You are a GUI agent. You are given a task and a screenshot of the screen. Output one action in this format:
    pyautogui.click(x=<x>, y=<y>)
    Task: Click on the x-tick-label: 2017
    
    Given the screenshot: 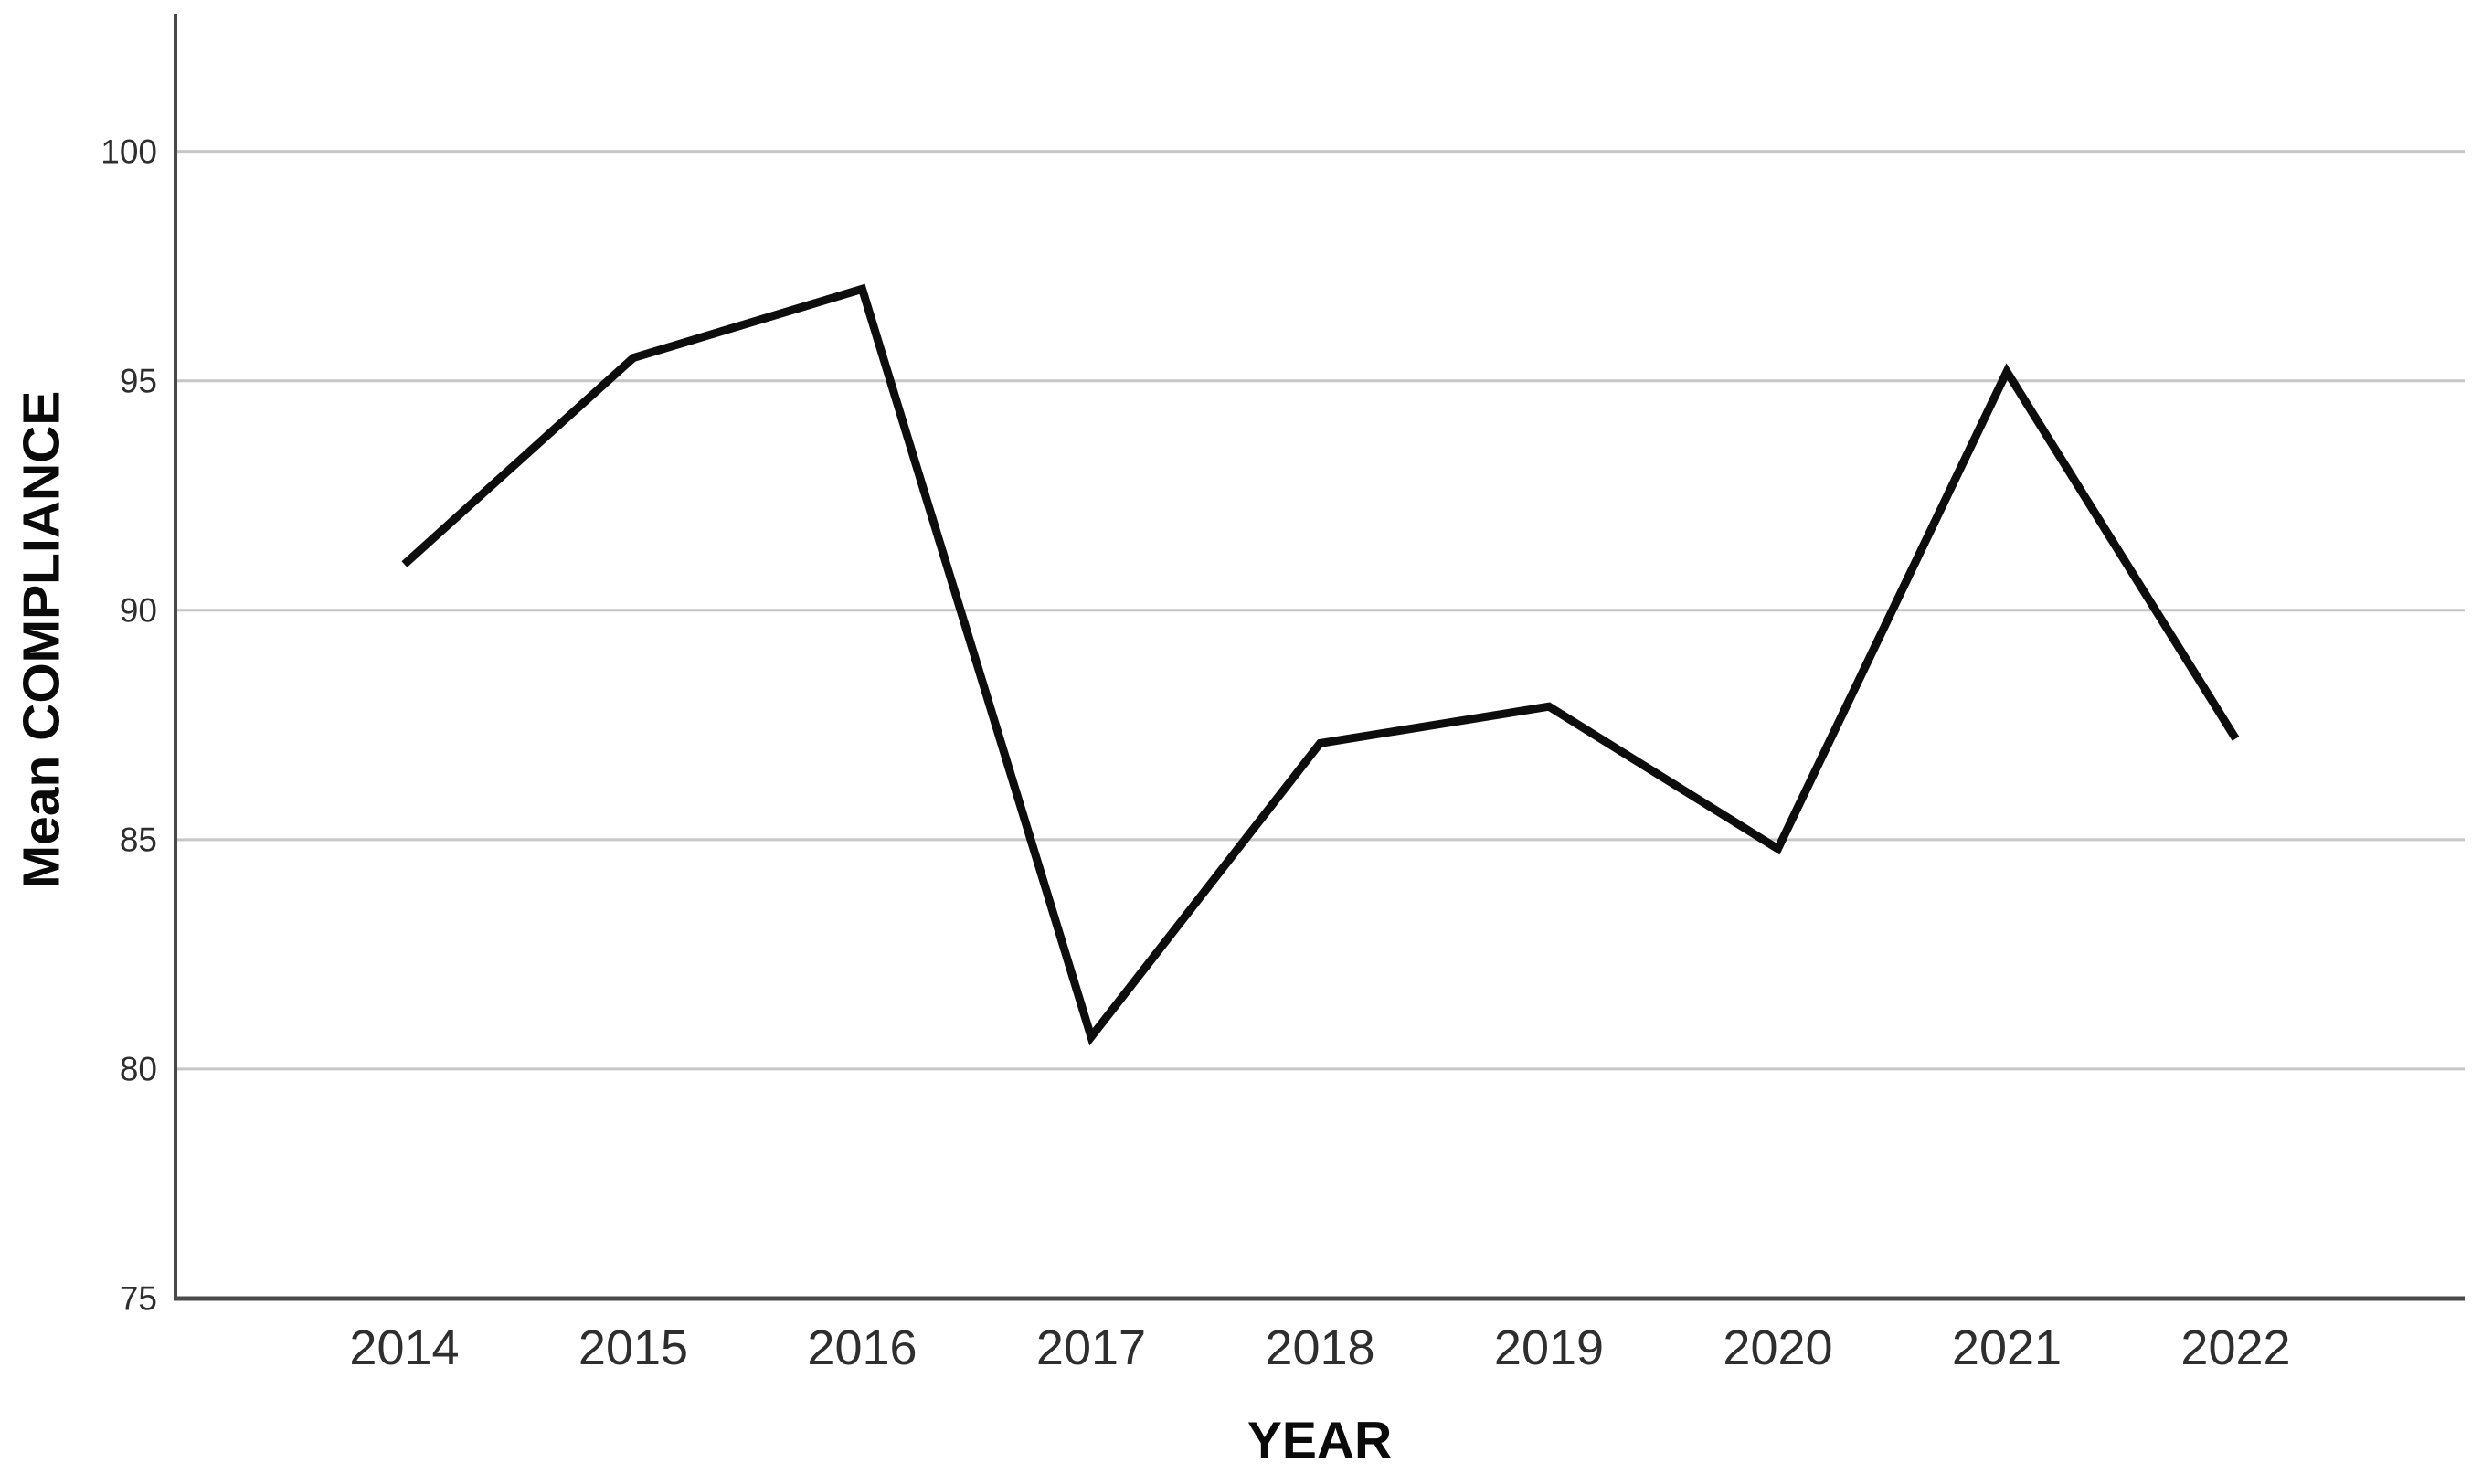 What is the action you would take?
    pyautogui.click(x=1091, y=1347)
    